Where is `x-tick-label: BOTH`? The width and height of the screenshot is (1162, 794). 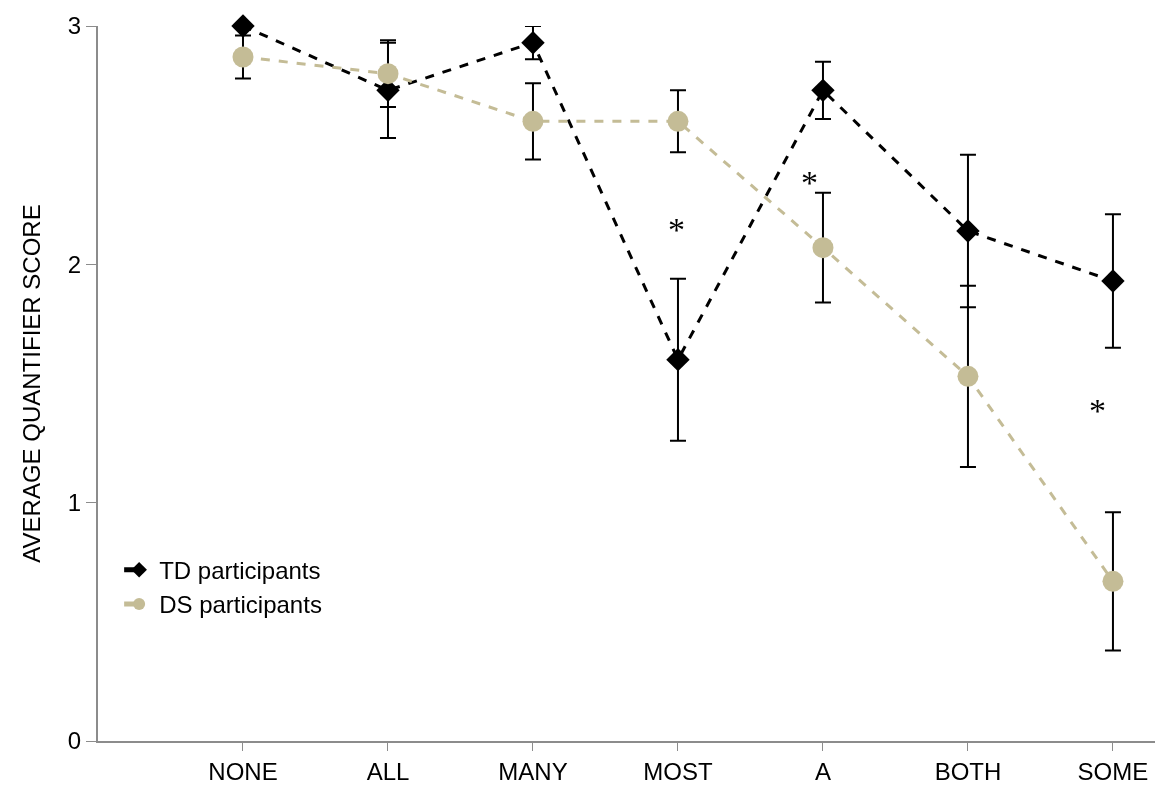
x-tick-label: BOTH is located at coordinates (968, 771).